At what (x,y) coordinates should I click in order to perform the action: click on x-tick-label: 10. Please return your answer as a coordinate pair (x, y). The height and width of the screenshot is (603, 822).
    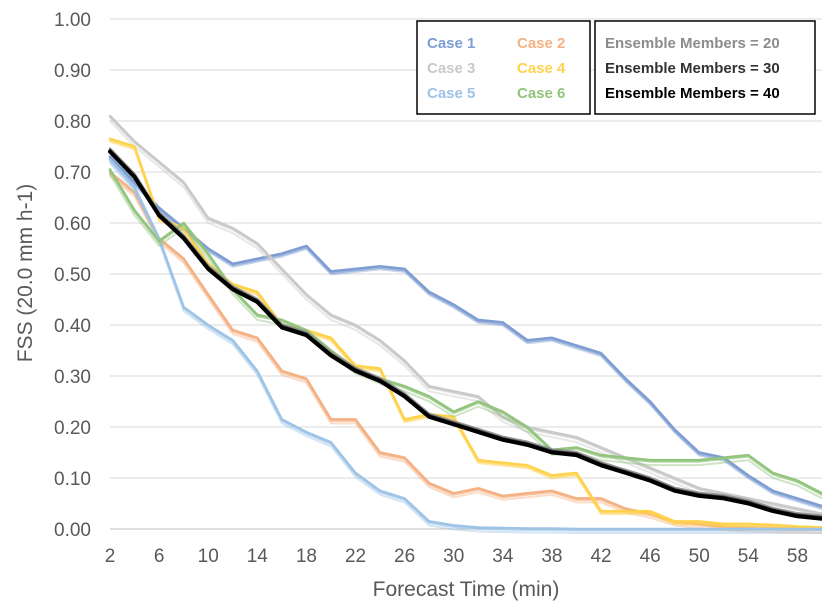
    Looking at the image, I should click on (208, 556).